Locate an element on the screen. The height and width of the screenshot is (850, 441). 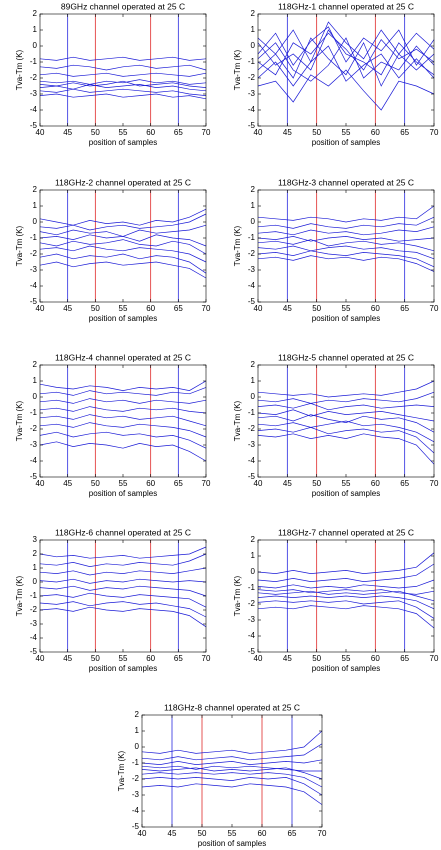
y-tick-label: 0 is located at coordinates (253, 571).